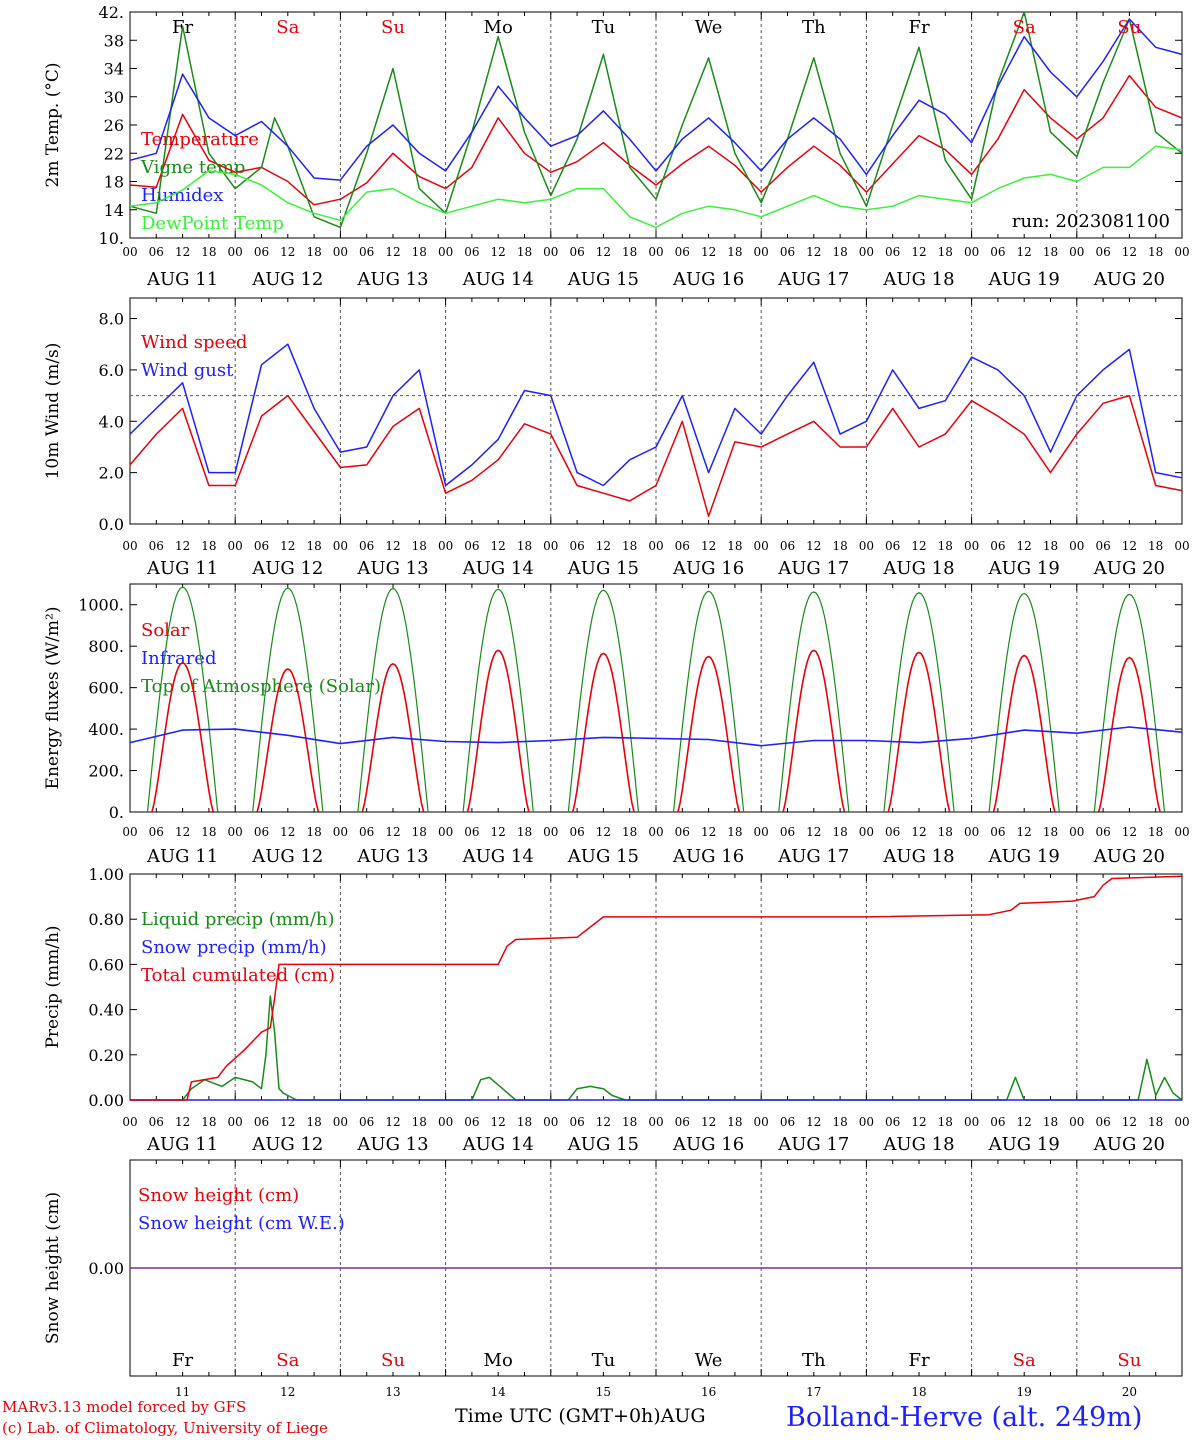  What do you see at coordinates (498, 279) in the screenshot?
I see `date-label: AUG 14` at bounding box center [498, 279].